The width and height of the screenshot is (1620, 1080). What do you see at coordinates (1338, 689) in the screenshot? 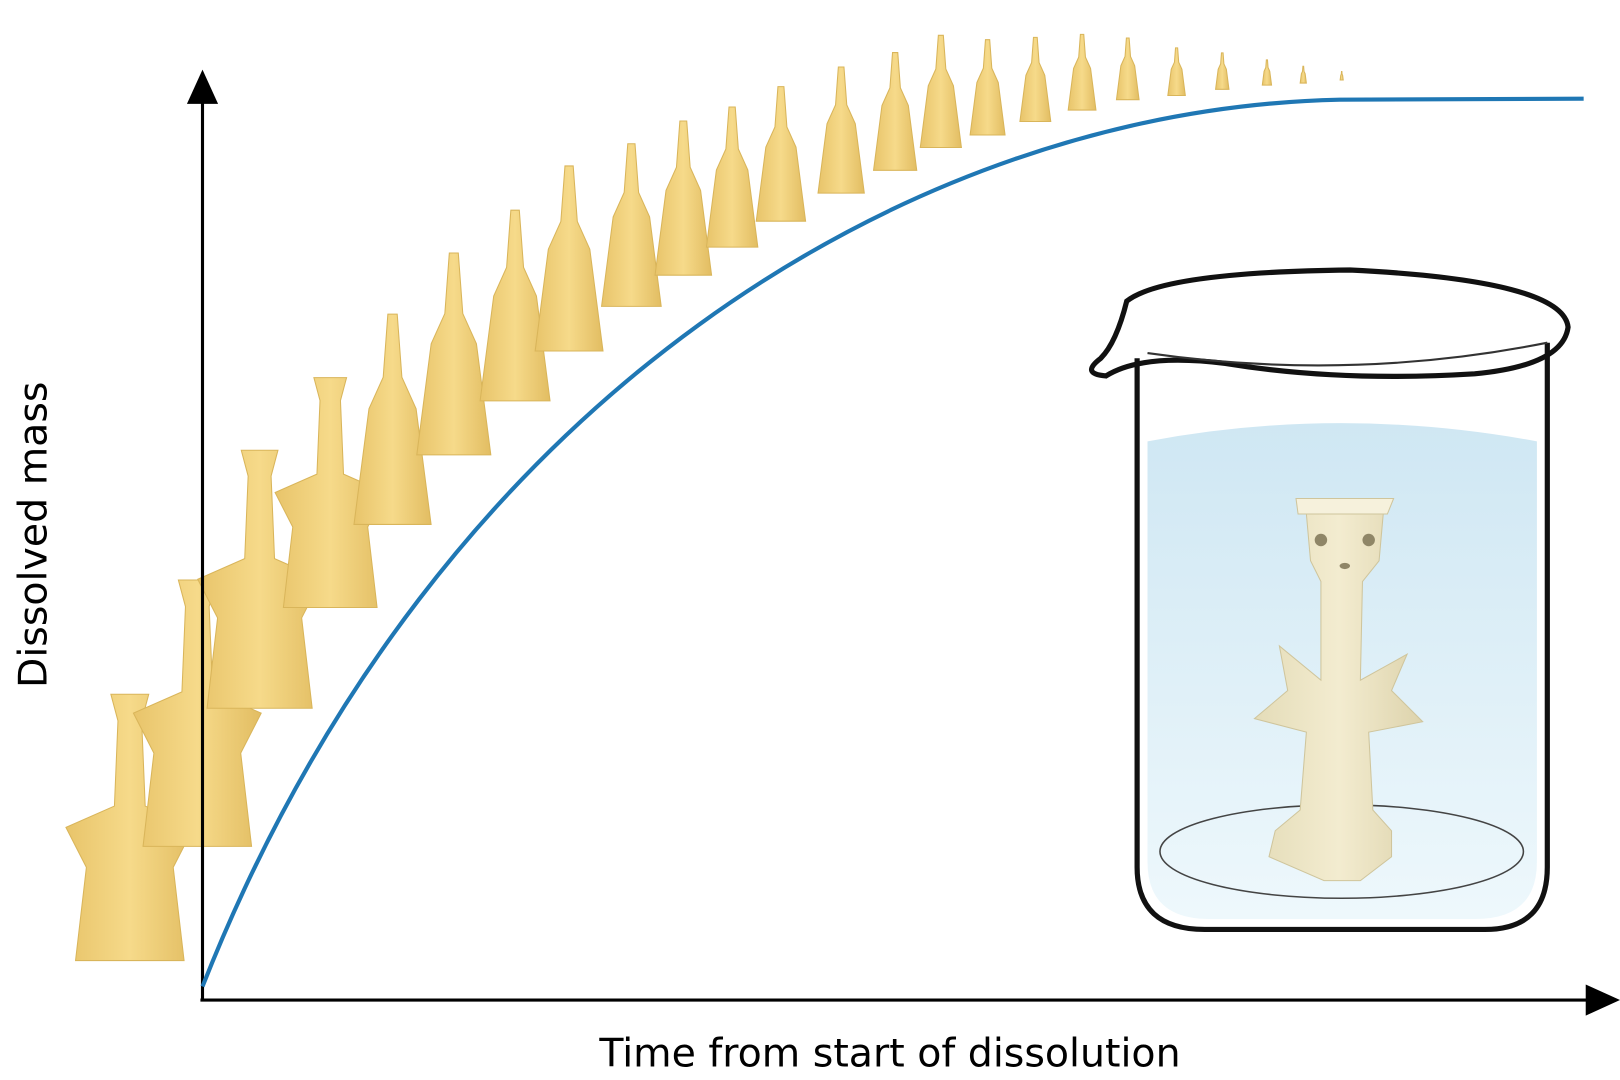
I see `tablet-in-beaker` at bounding box center [1338, 689].